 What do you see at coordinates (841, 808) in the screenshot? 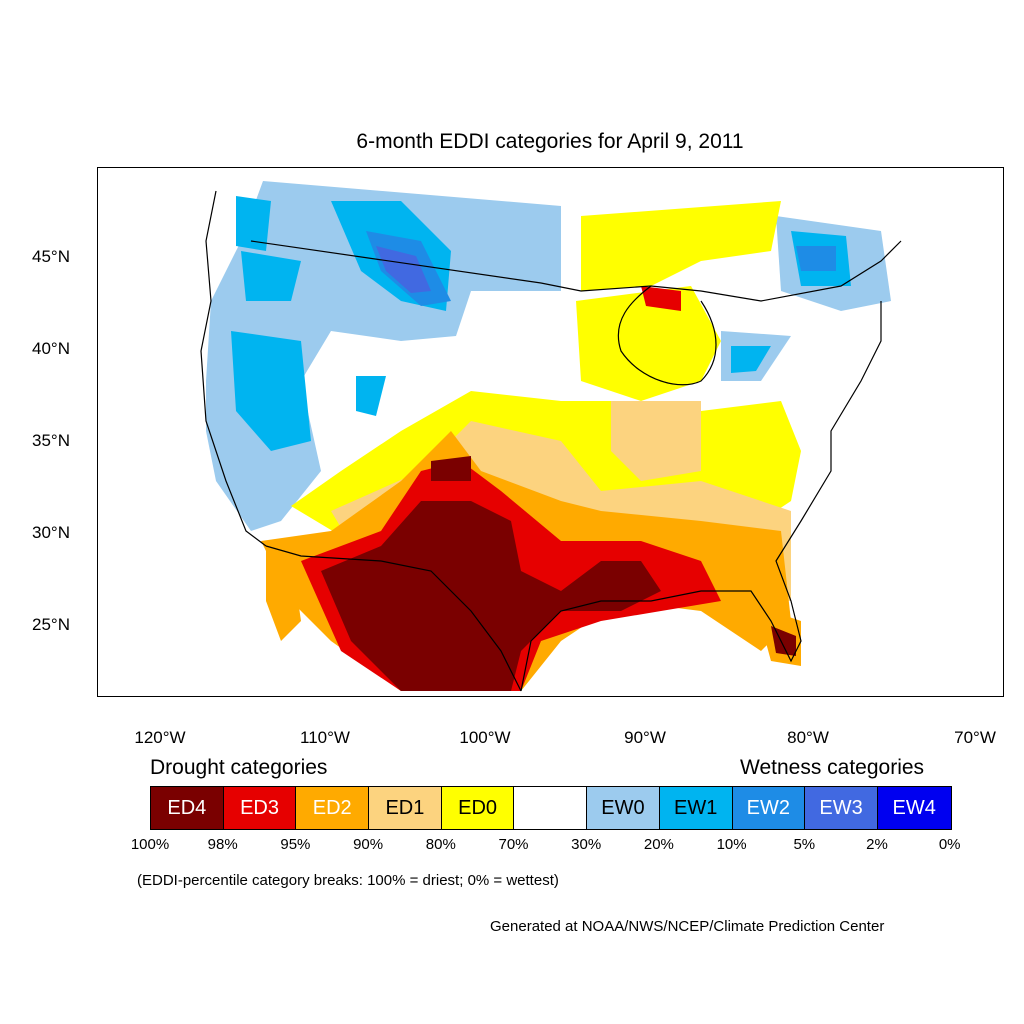
I see `legend-cell: EW3` at bounding box center [841, 808].